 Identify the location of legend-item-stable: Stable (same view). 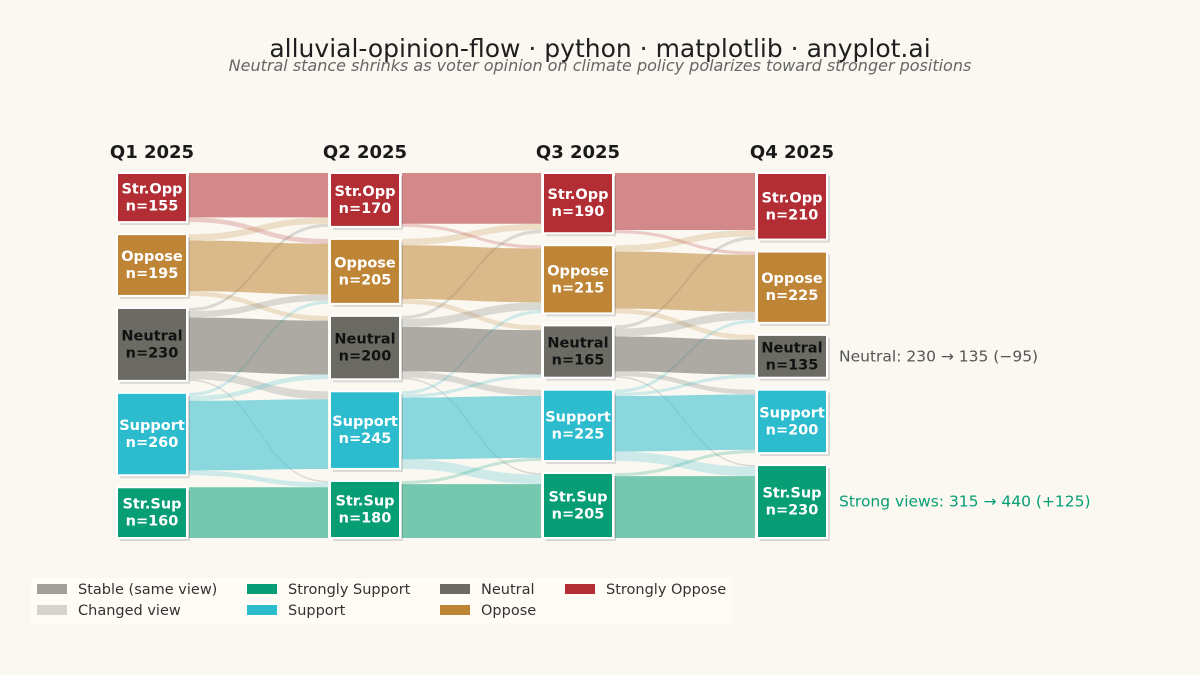
(127, 590).